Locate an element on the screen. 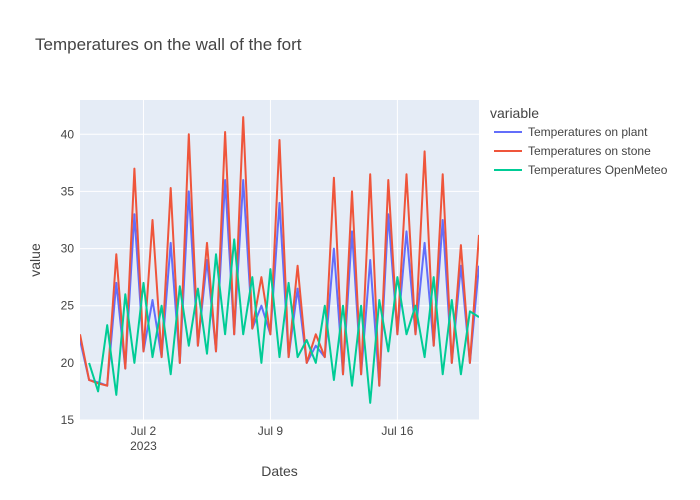 Image resolution: width=700 pixels, height=500 pixels. y-tick-label: 35 is located at coordinates (68, 191).